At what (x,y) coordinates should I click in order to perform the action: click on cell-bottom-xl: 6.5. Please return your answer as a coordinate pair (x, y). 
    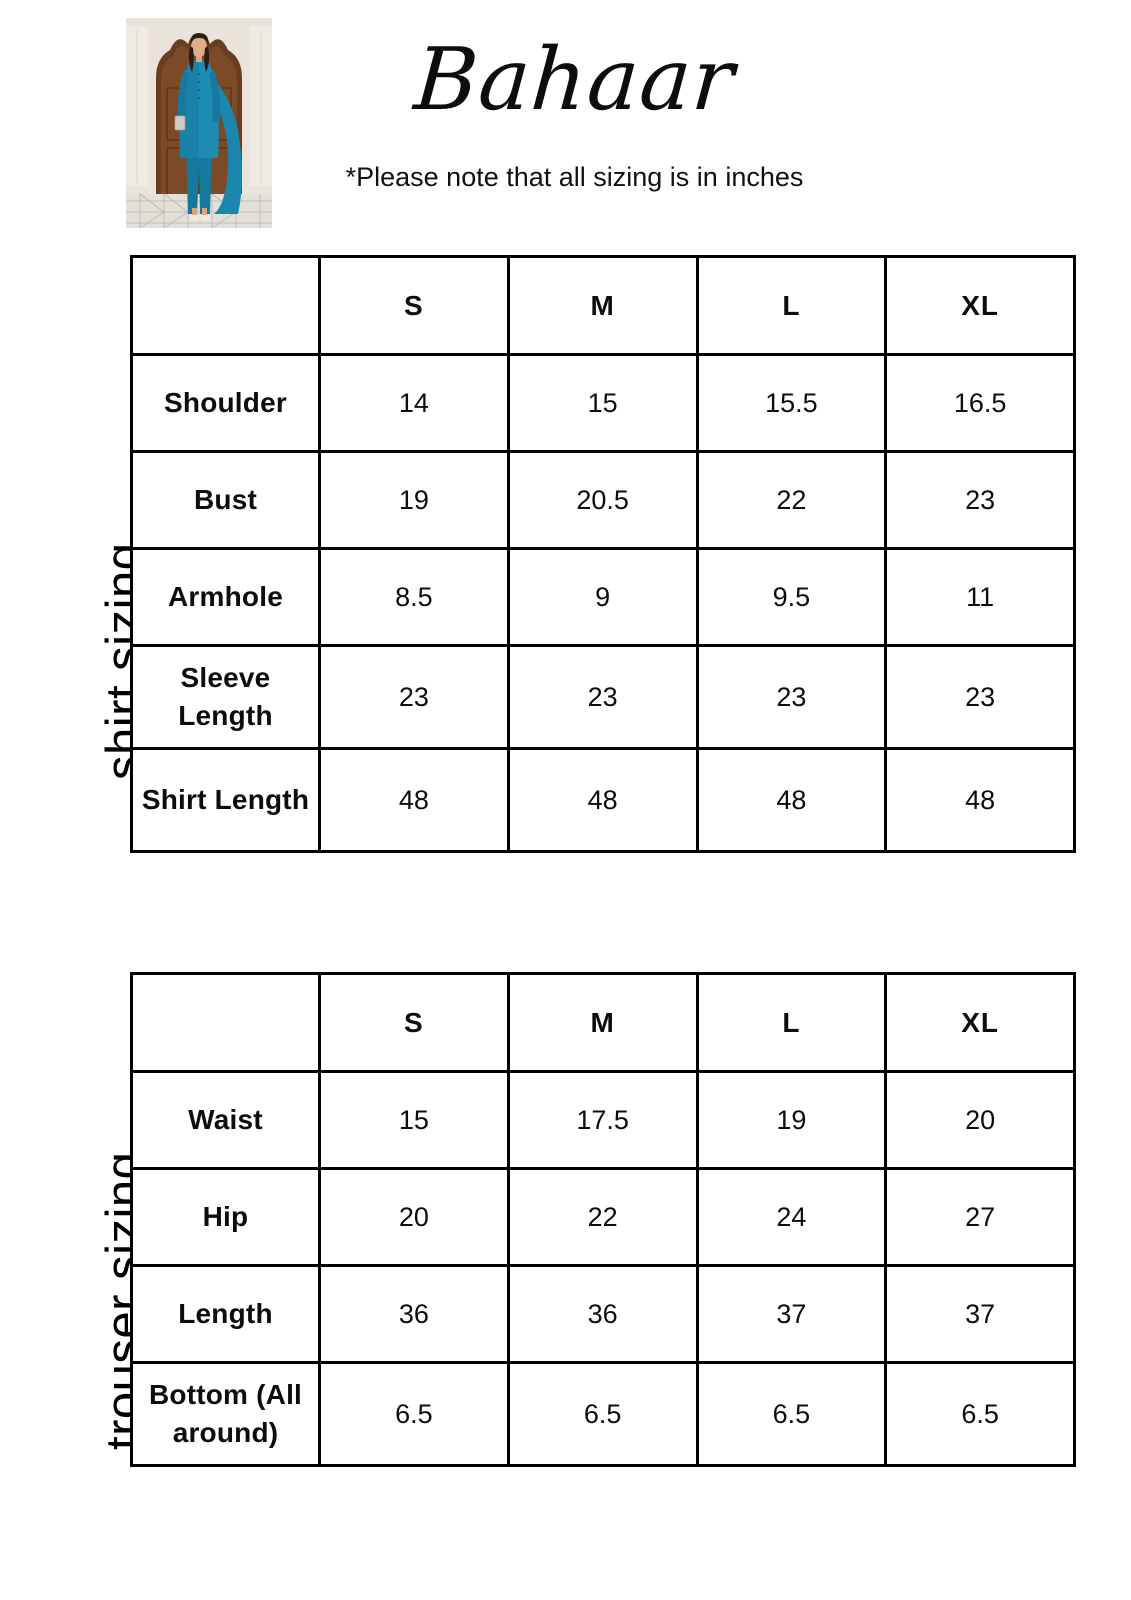
    Looking at the image, I should click on (980, 1414).